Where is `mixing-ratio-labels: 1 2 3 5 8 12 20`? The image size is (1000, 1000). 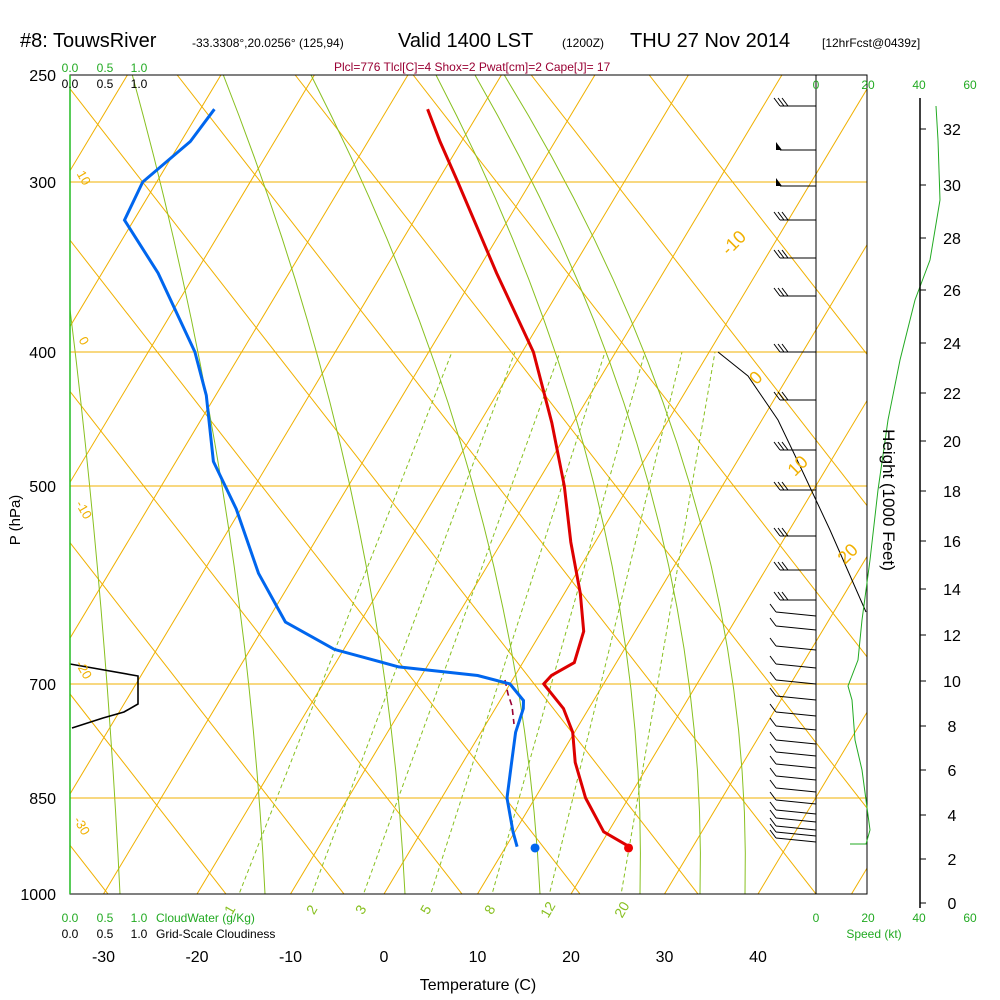
mixing-ratio-labels: 1 2 3 5 8 12 20 is located at coordinates (427, 910).